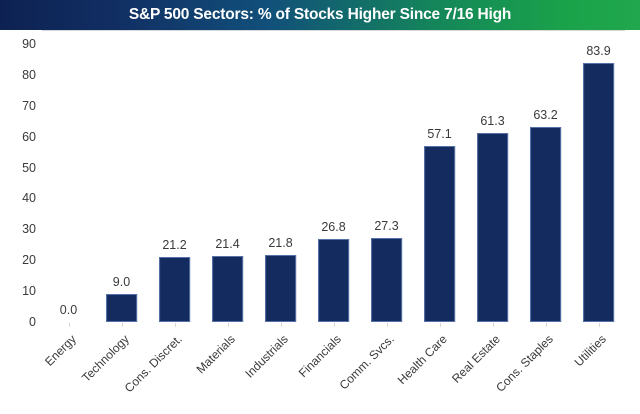 The width and height of the screenshot is (640, 414). Describe the element at coordinates (29, 44) in the screenshot. I see `y-axis-tick-label: 90` at that location.